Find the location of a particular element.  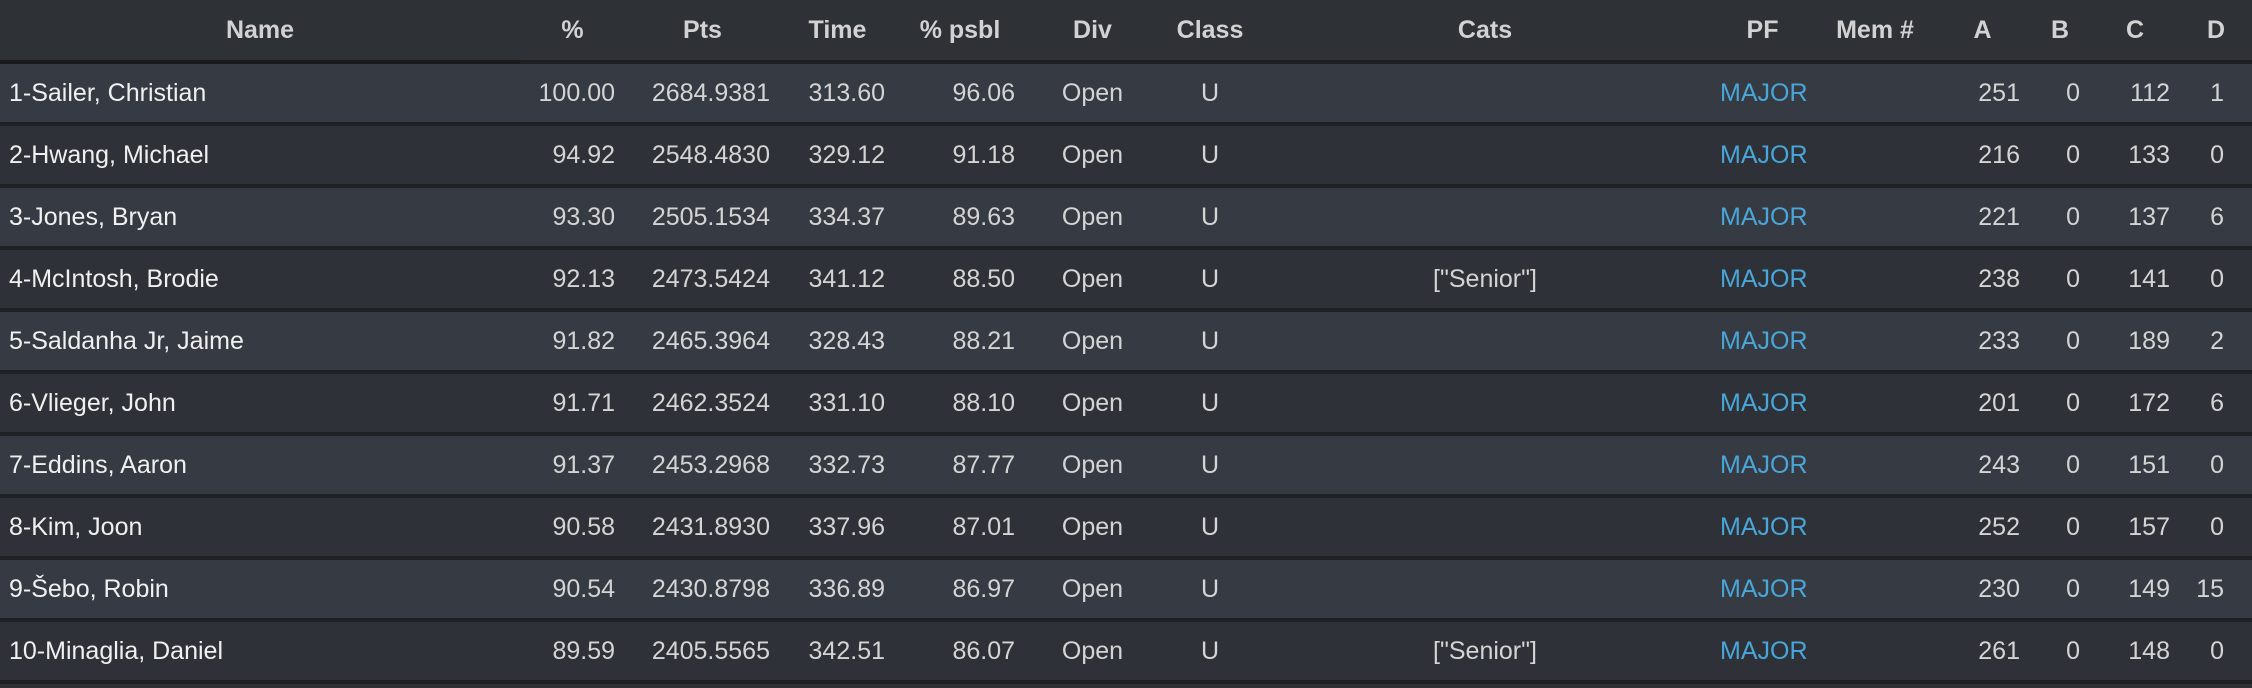

cell-c: 137 is located at coordinates (2135, 218).